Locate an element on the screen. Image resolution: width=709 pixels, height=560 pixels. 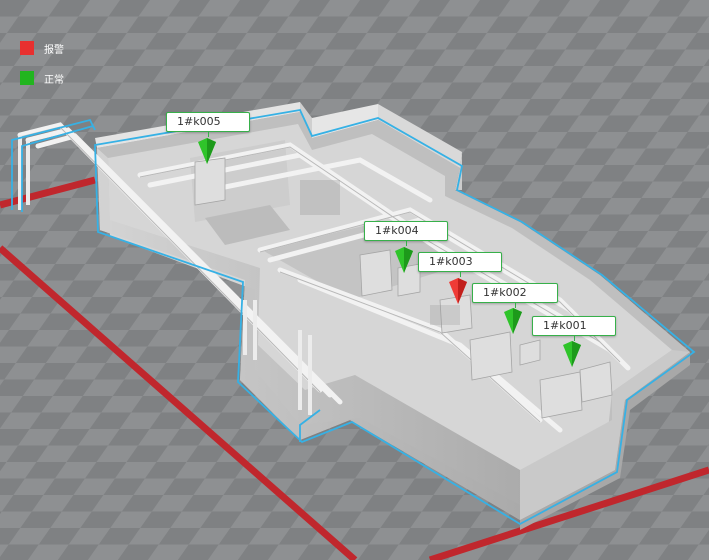
device-label-k003: 1#k003 is located at coordinates (460, 264).